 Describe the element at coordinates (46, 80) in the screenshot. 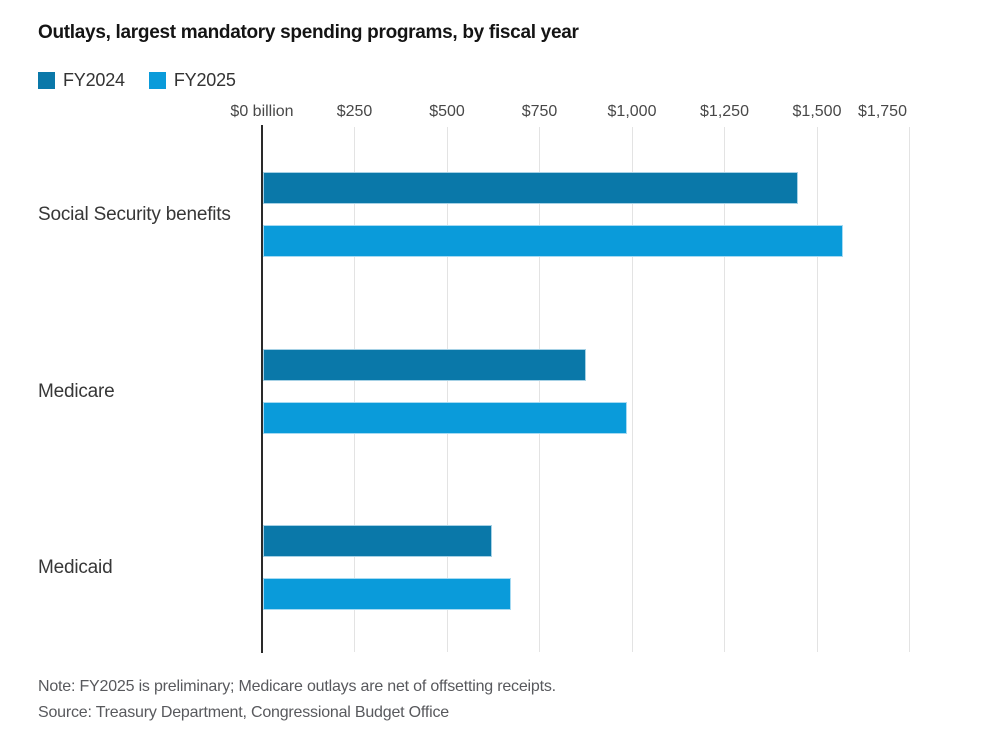

I see `fy2024-swatch` at that location.